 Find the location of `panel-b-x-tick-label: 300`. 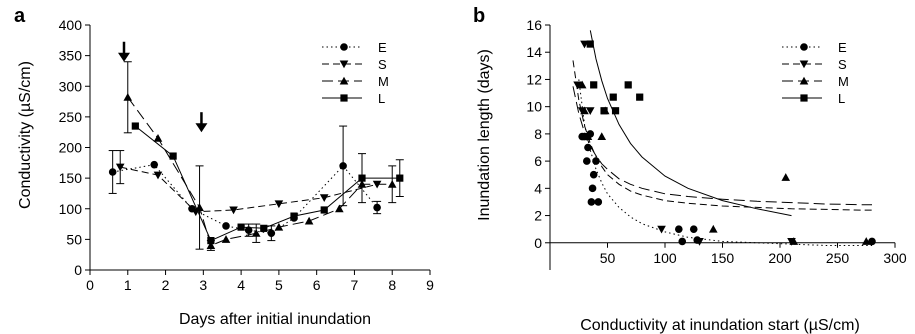

panel-b-x-tick-label: 300 is located at coordinates (895, 258).